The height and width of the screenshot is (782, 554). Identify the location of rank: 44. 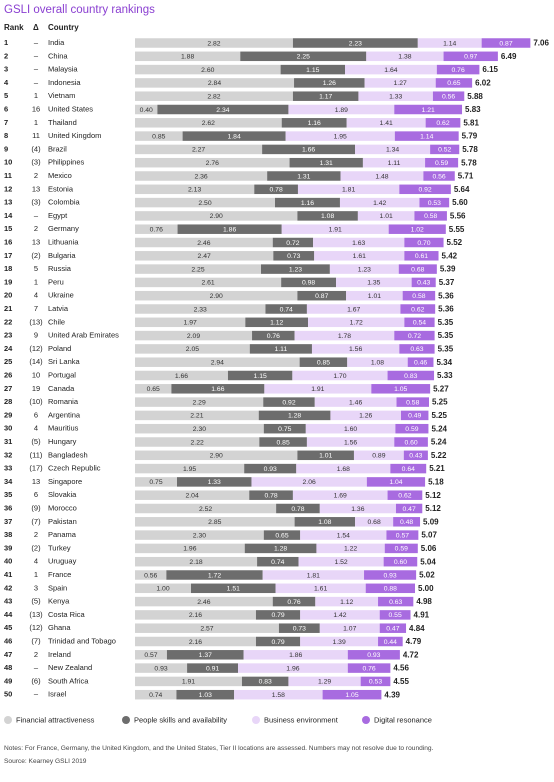
(8, 614).